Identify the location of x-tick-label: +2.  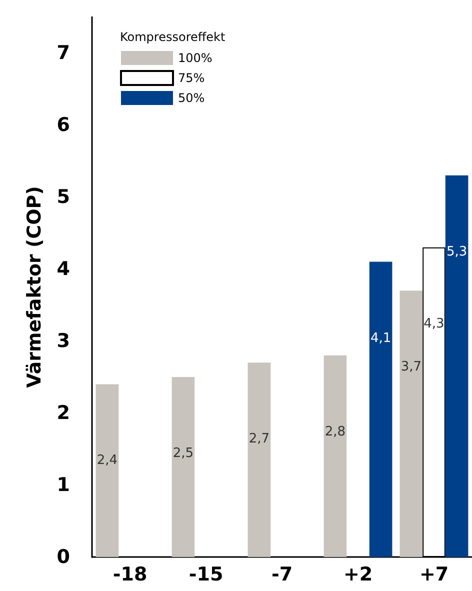
(358, 575).